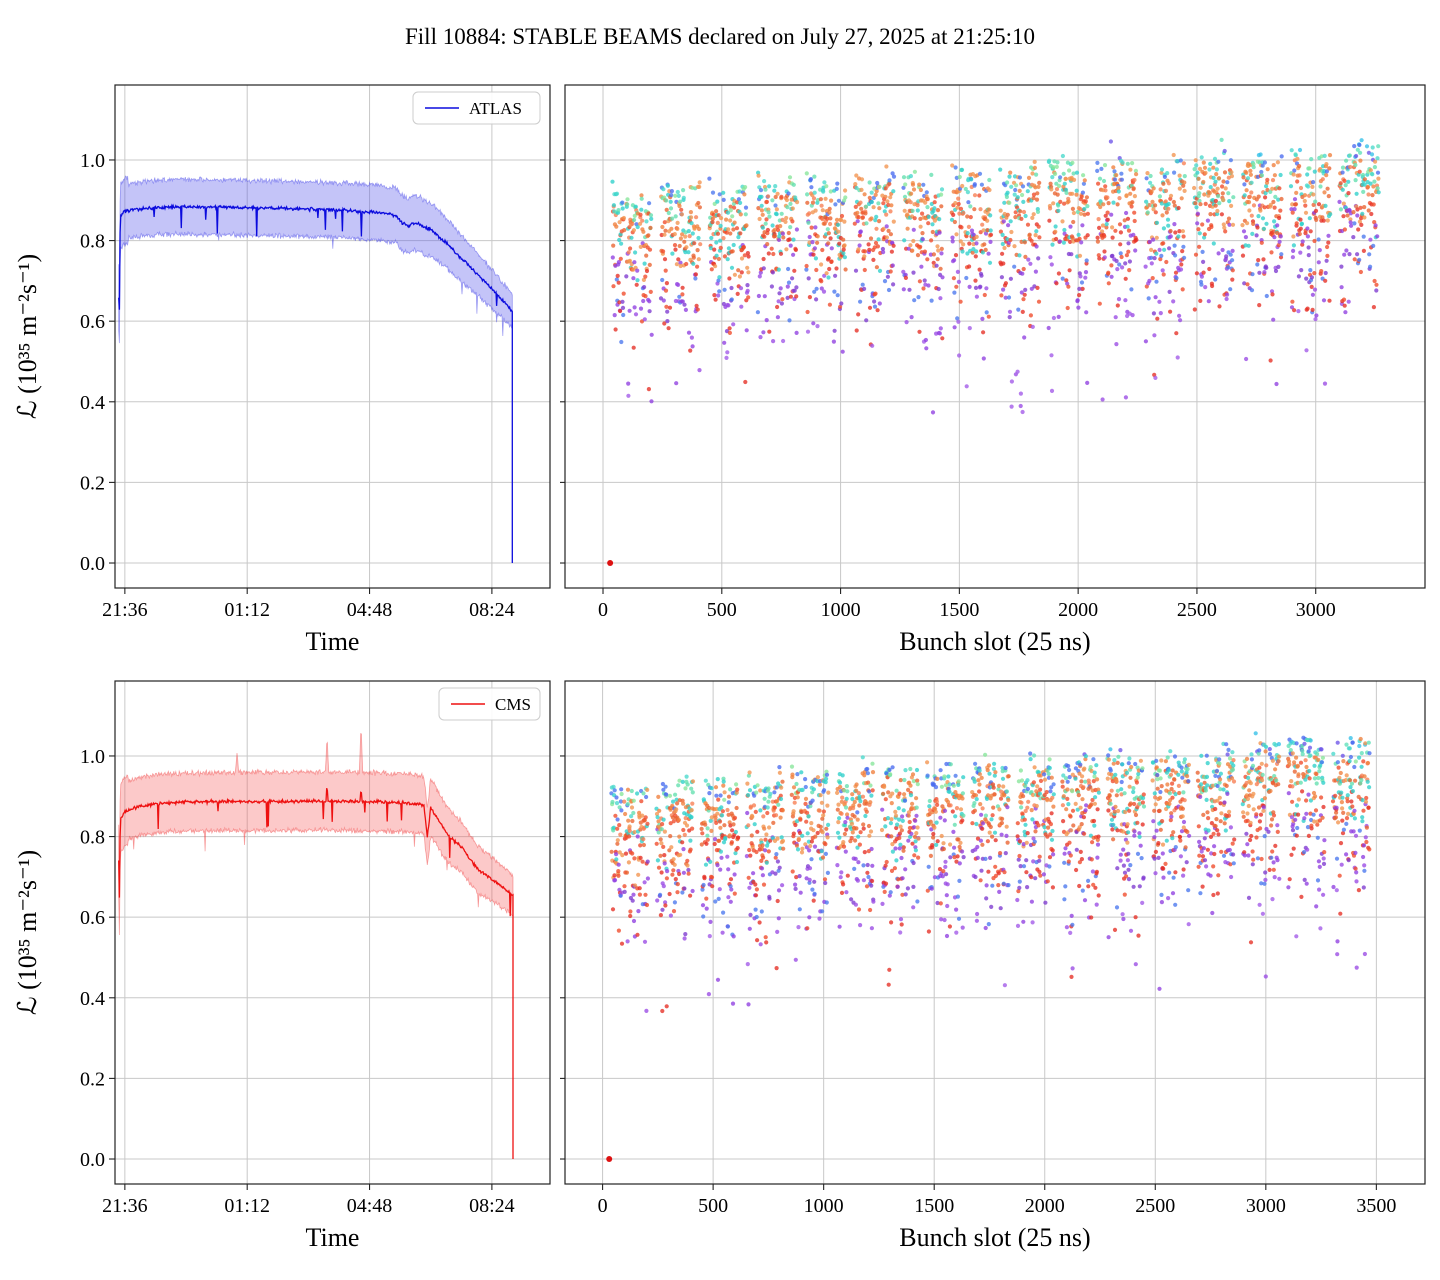  What do you see at coordinates (513, 704) in the screenshot?
I see `legend-label: CMS` at bounding box center [513, 704].